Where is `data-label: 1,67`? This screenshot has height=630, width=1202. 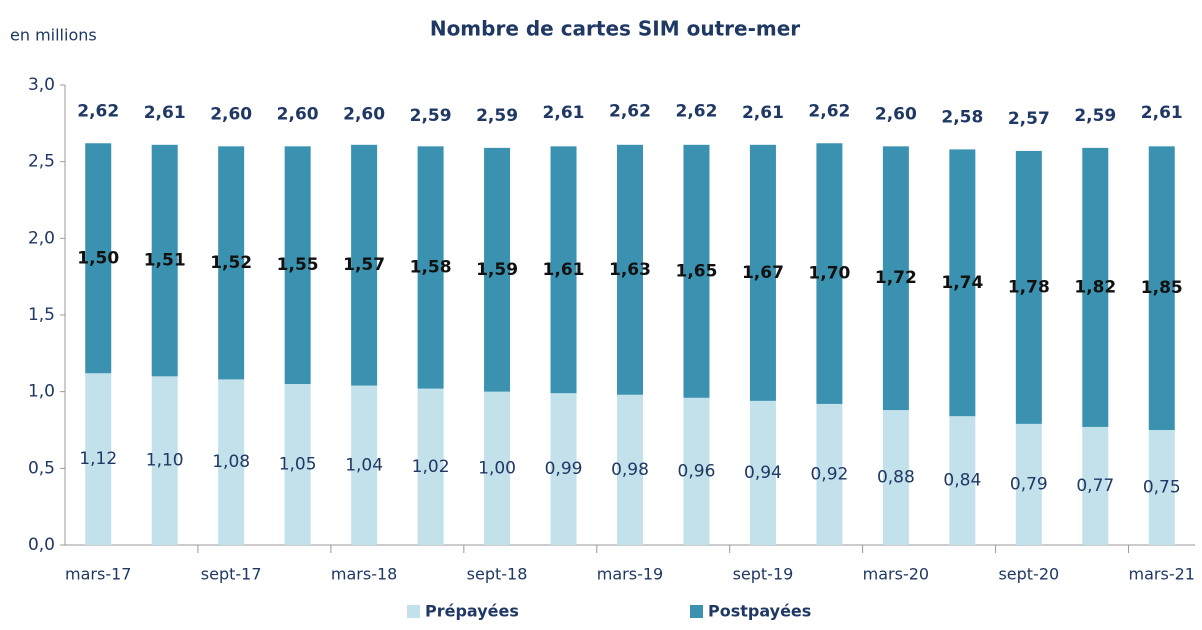 data-label: 1,67 is located at coordinates (763, 273).